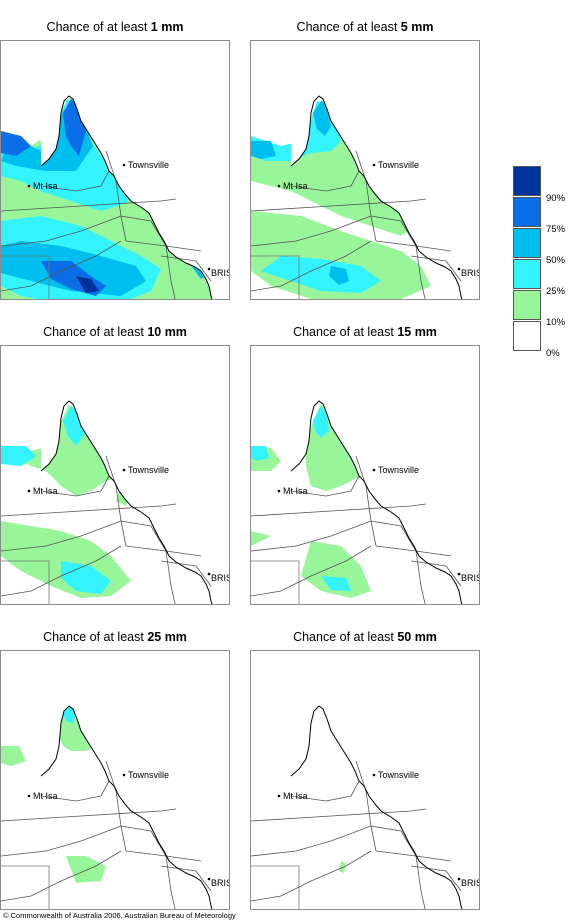  What do you see at coordinates (553, 353) in the screenshot?
I see `legend-label-0: 0%` at bounding box center [553, 353].